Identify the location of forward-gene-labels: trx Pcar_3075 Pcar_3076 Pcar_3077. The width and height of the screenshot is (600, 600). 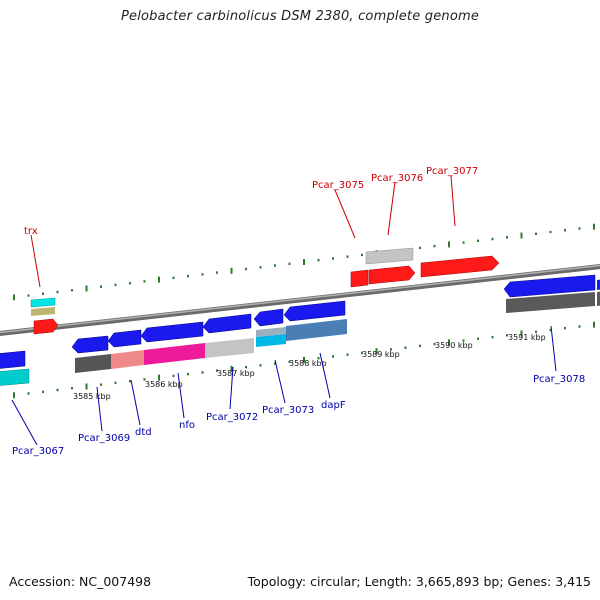
(251, 201).